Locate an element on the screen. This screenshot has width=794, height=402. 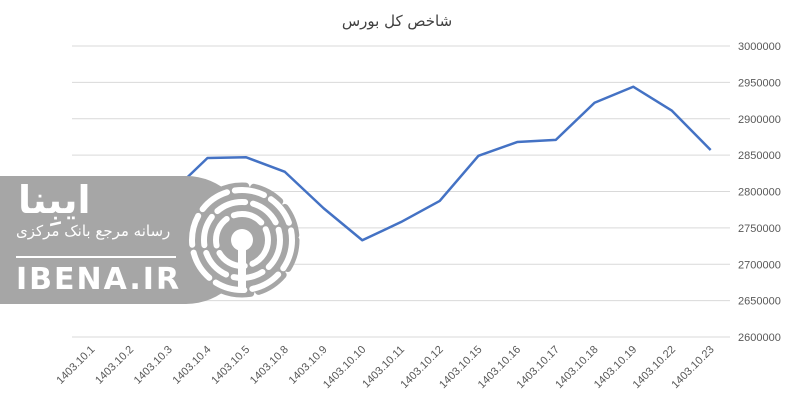
y-tick-label: 3000000 is located at coordinates (759, 47).